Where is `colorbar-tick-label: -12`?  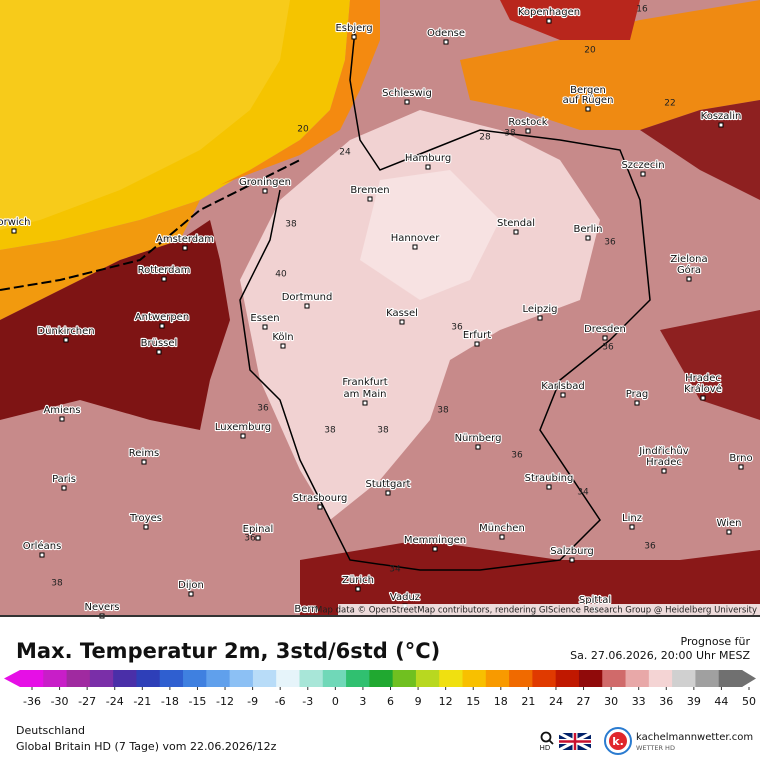
colorbar-tick-label: -12 is located at coordinates (225, 701).